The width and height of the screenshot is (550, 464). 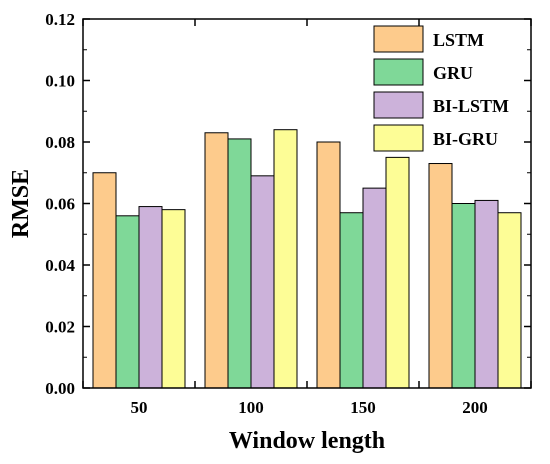 I want to click on x-tick-label: 100, so click(x=251, y=407).